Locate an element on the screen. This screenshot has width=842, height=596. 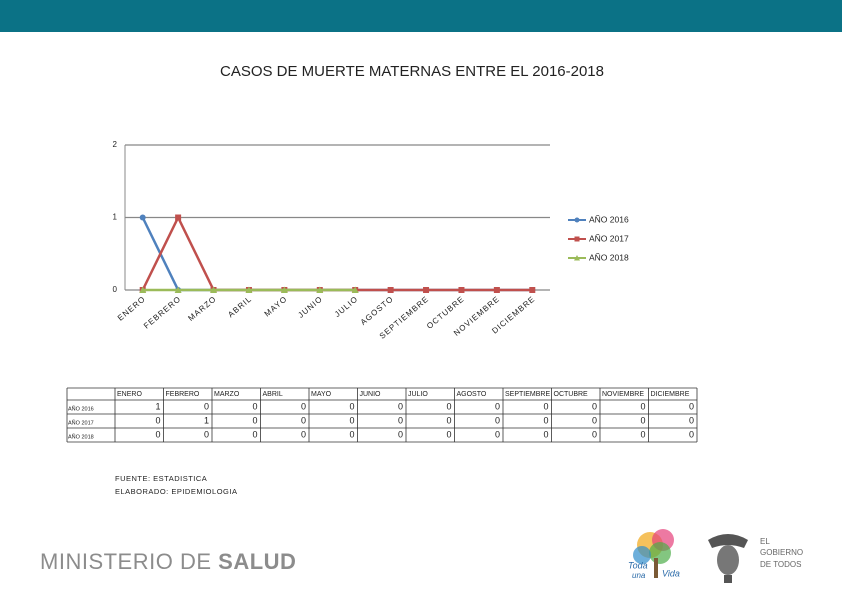
gov-text: EL is located at coordinates (765, 541).